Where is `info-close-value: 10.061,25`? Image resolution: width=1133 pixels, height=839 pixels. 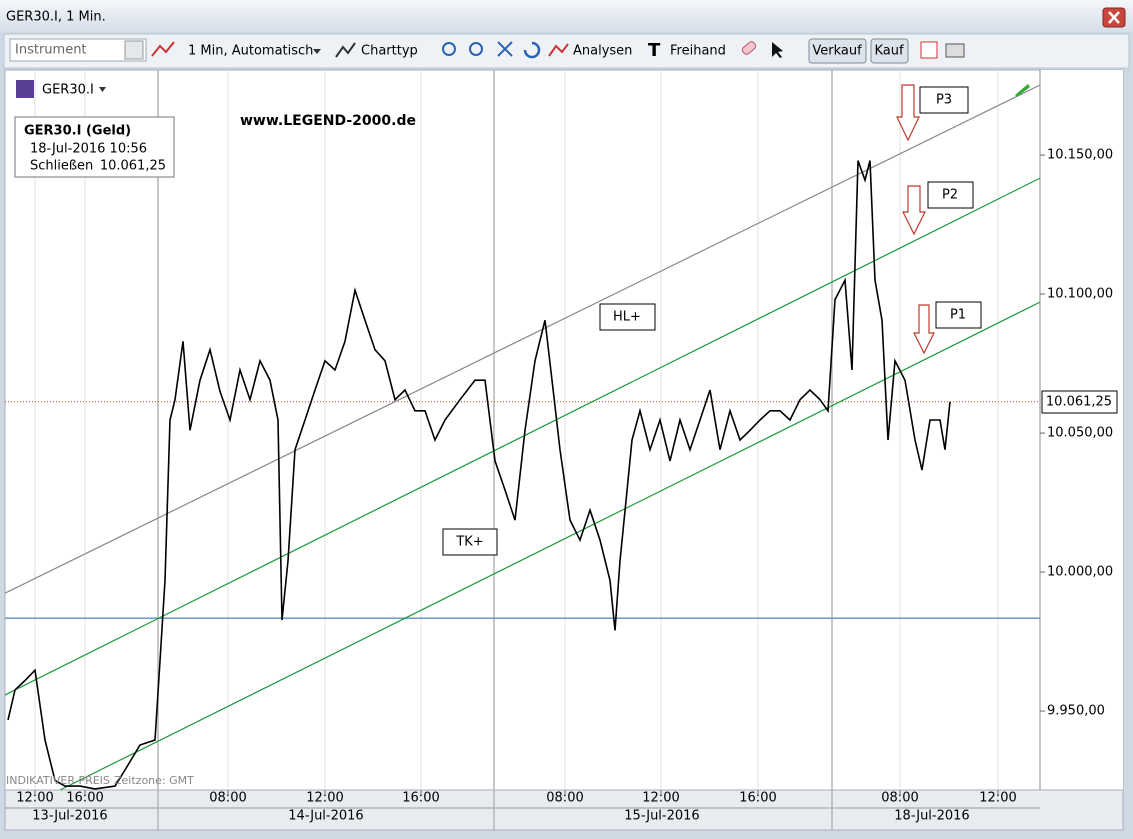 info-close-value: 10.061,25 is located at coordinates (133, 166).